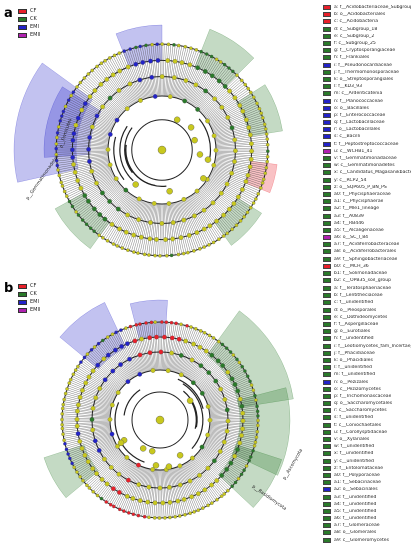  Describe the element at coordinates (22, 286) in the screenshot. I see `group-swatch` at that location.